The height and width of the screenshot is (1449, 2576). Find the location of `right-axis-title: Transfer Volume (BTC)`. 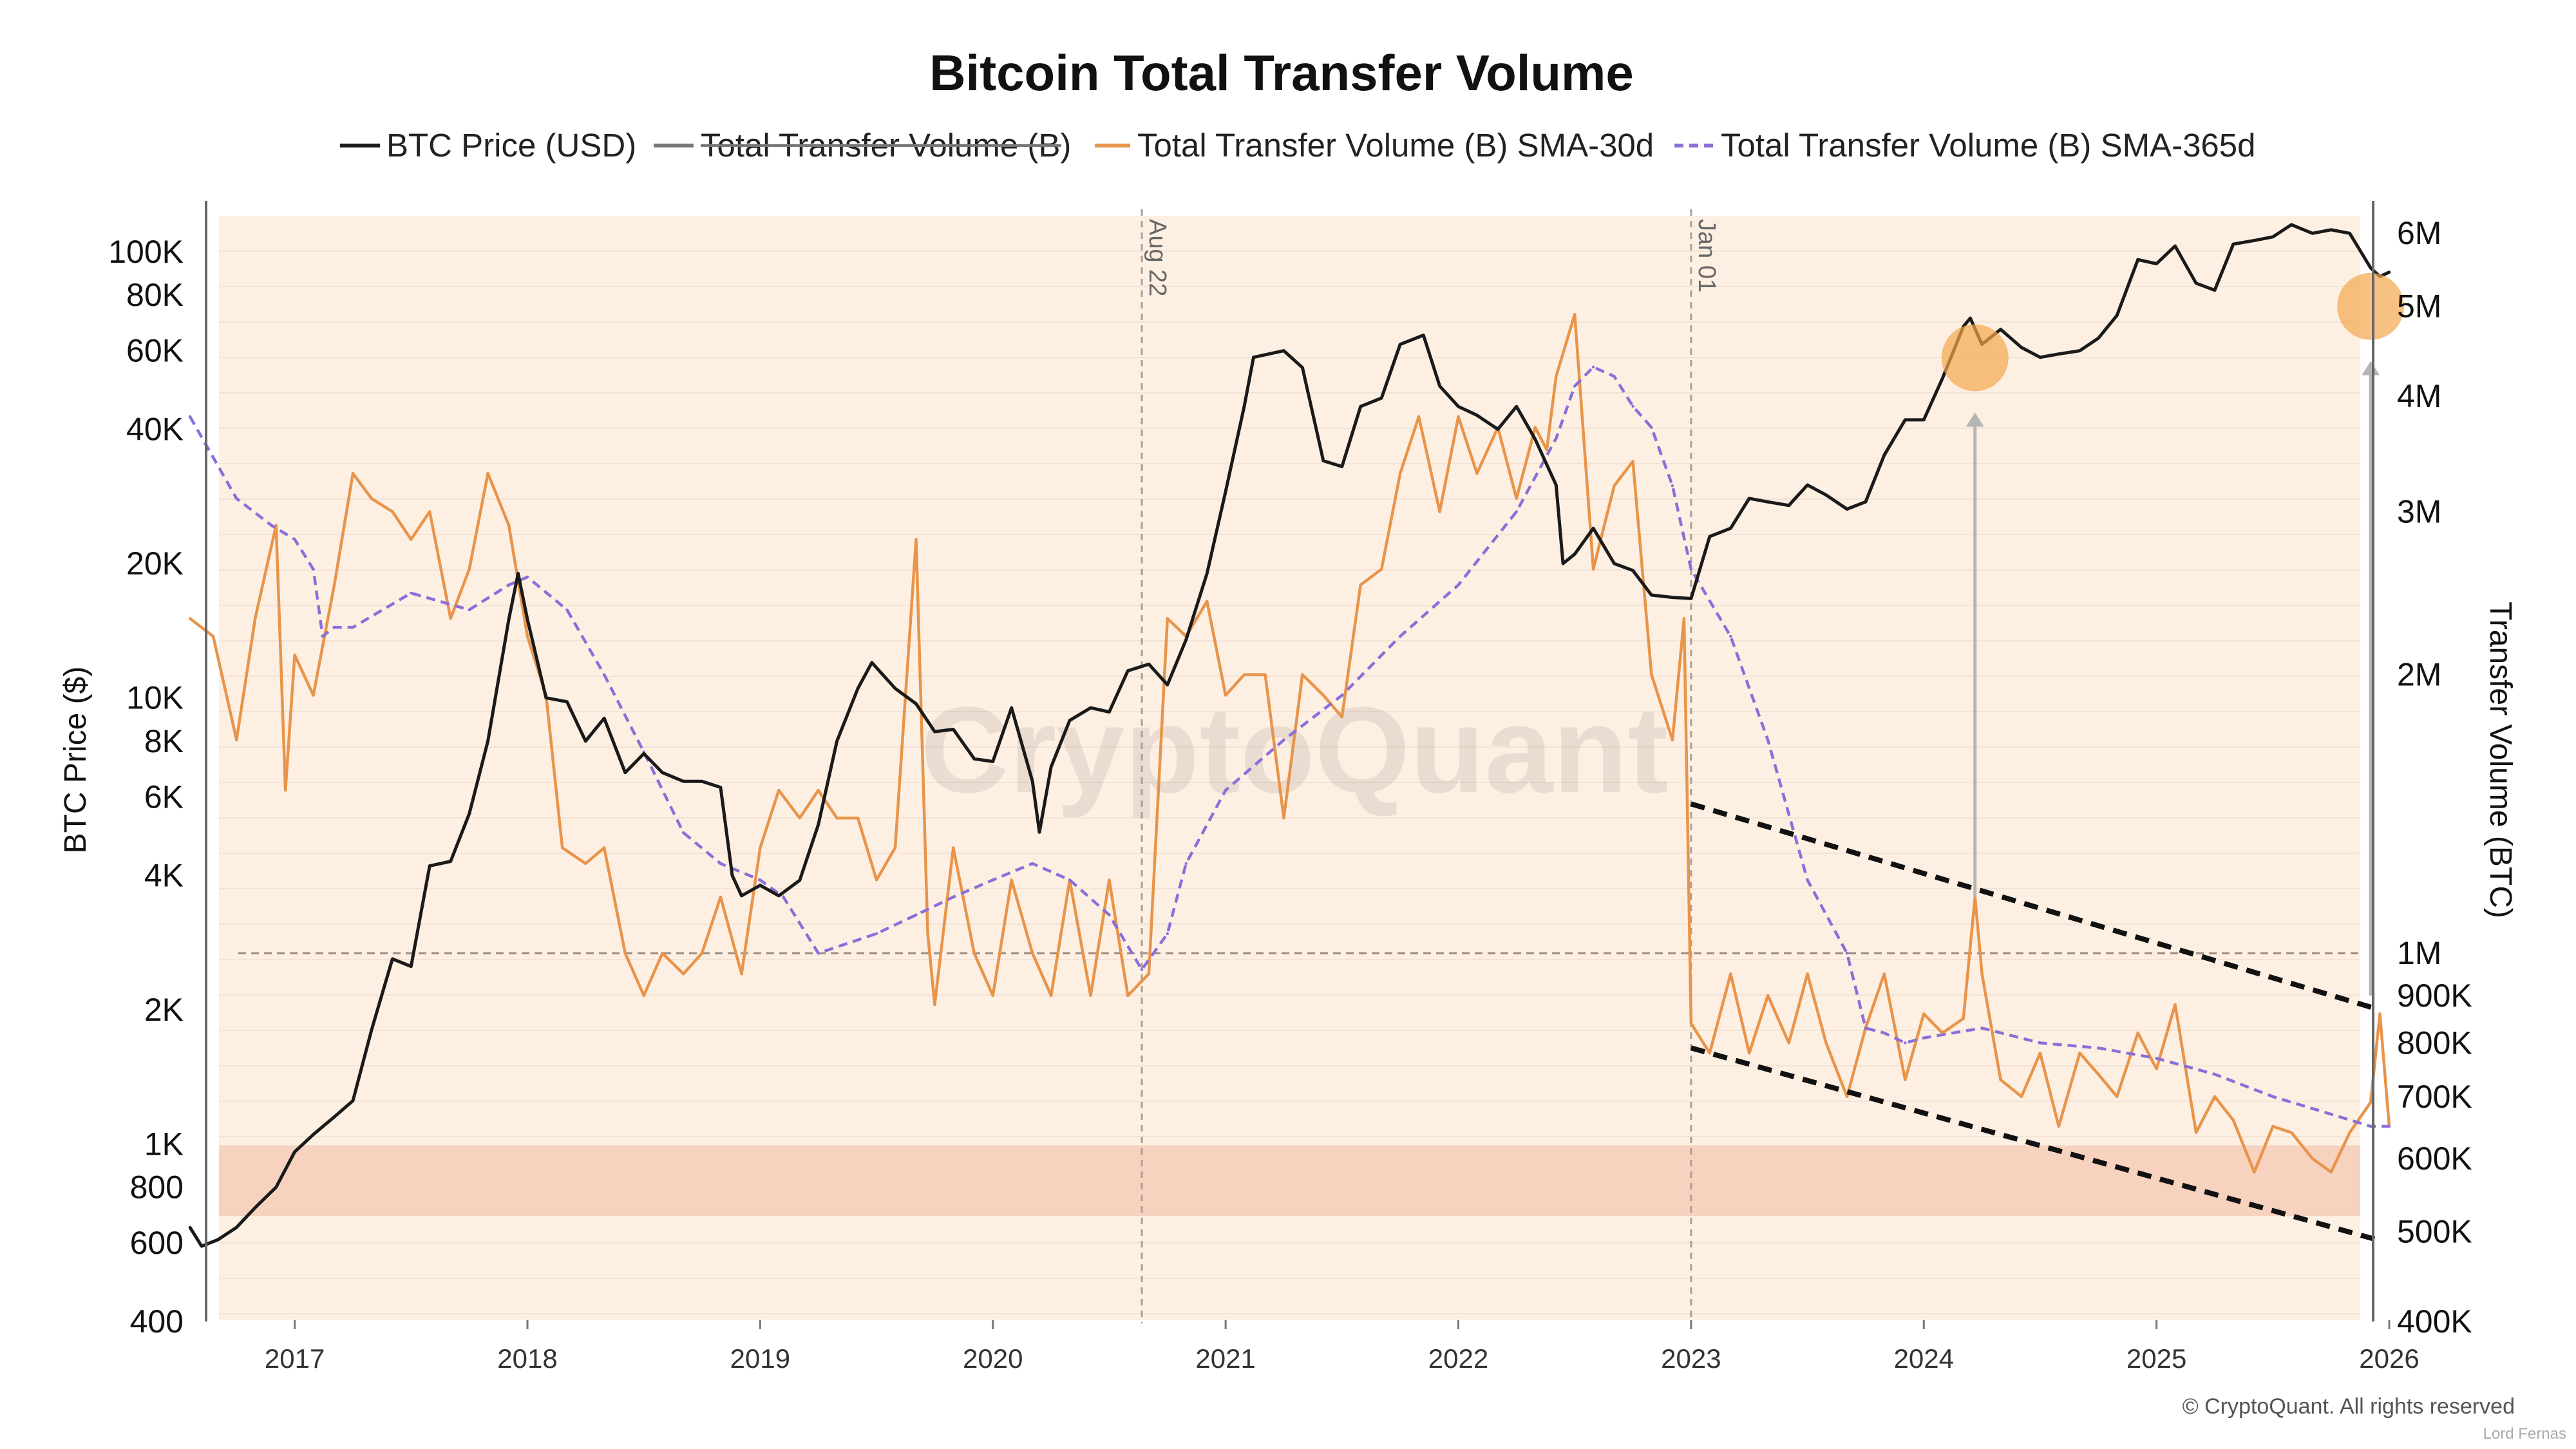

right-axis-title: Transfer Volume (BTC) is located at coordinates (2500, 759).